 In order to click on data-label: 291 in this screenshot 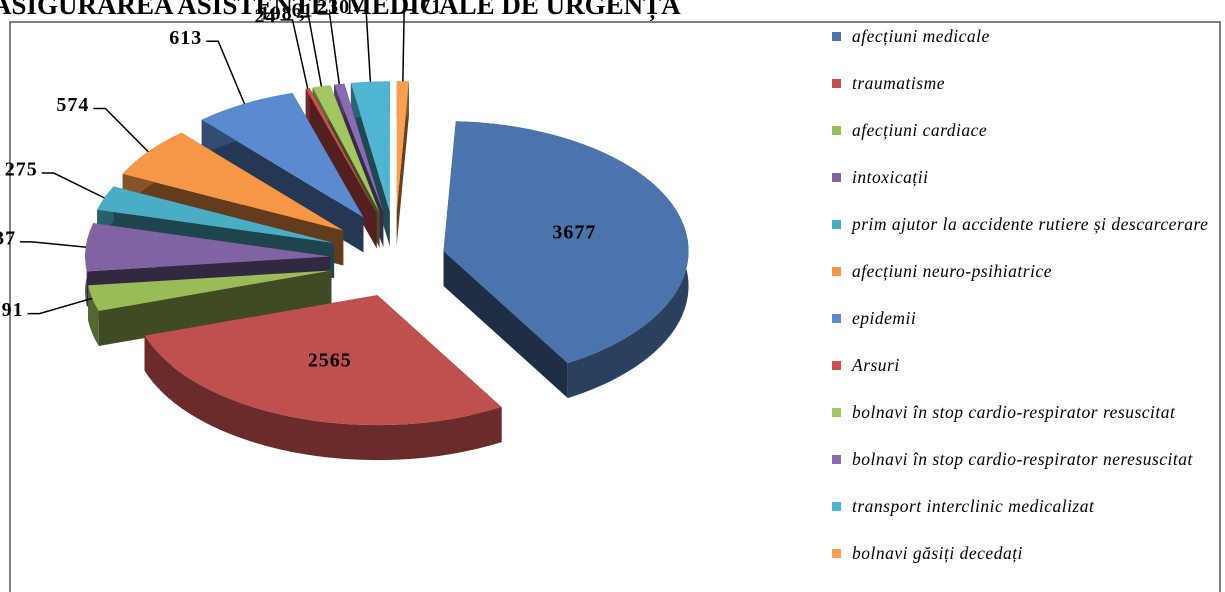, I will do `click(12, 310)`.